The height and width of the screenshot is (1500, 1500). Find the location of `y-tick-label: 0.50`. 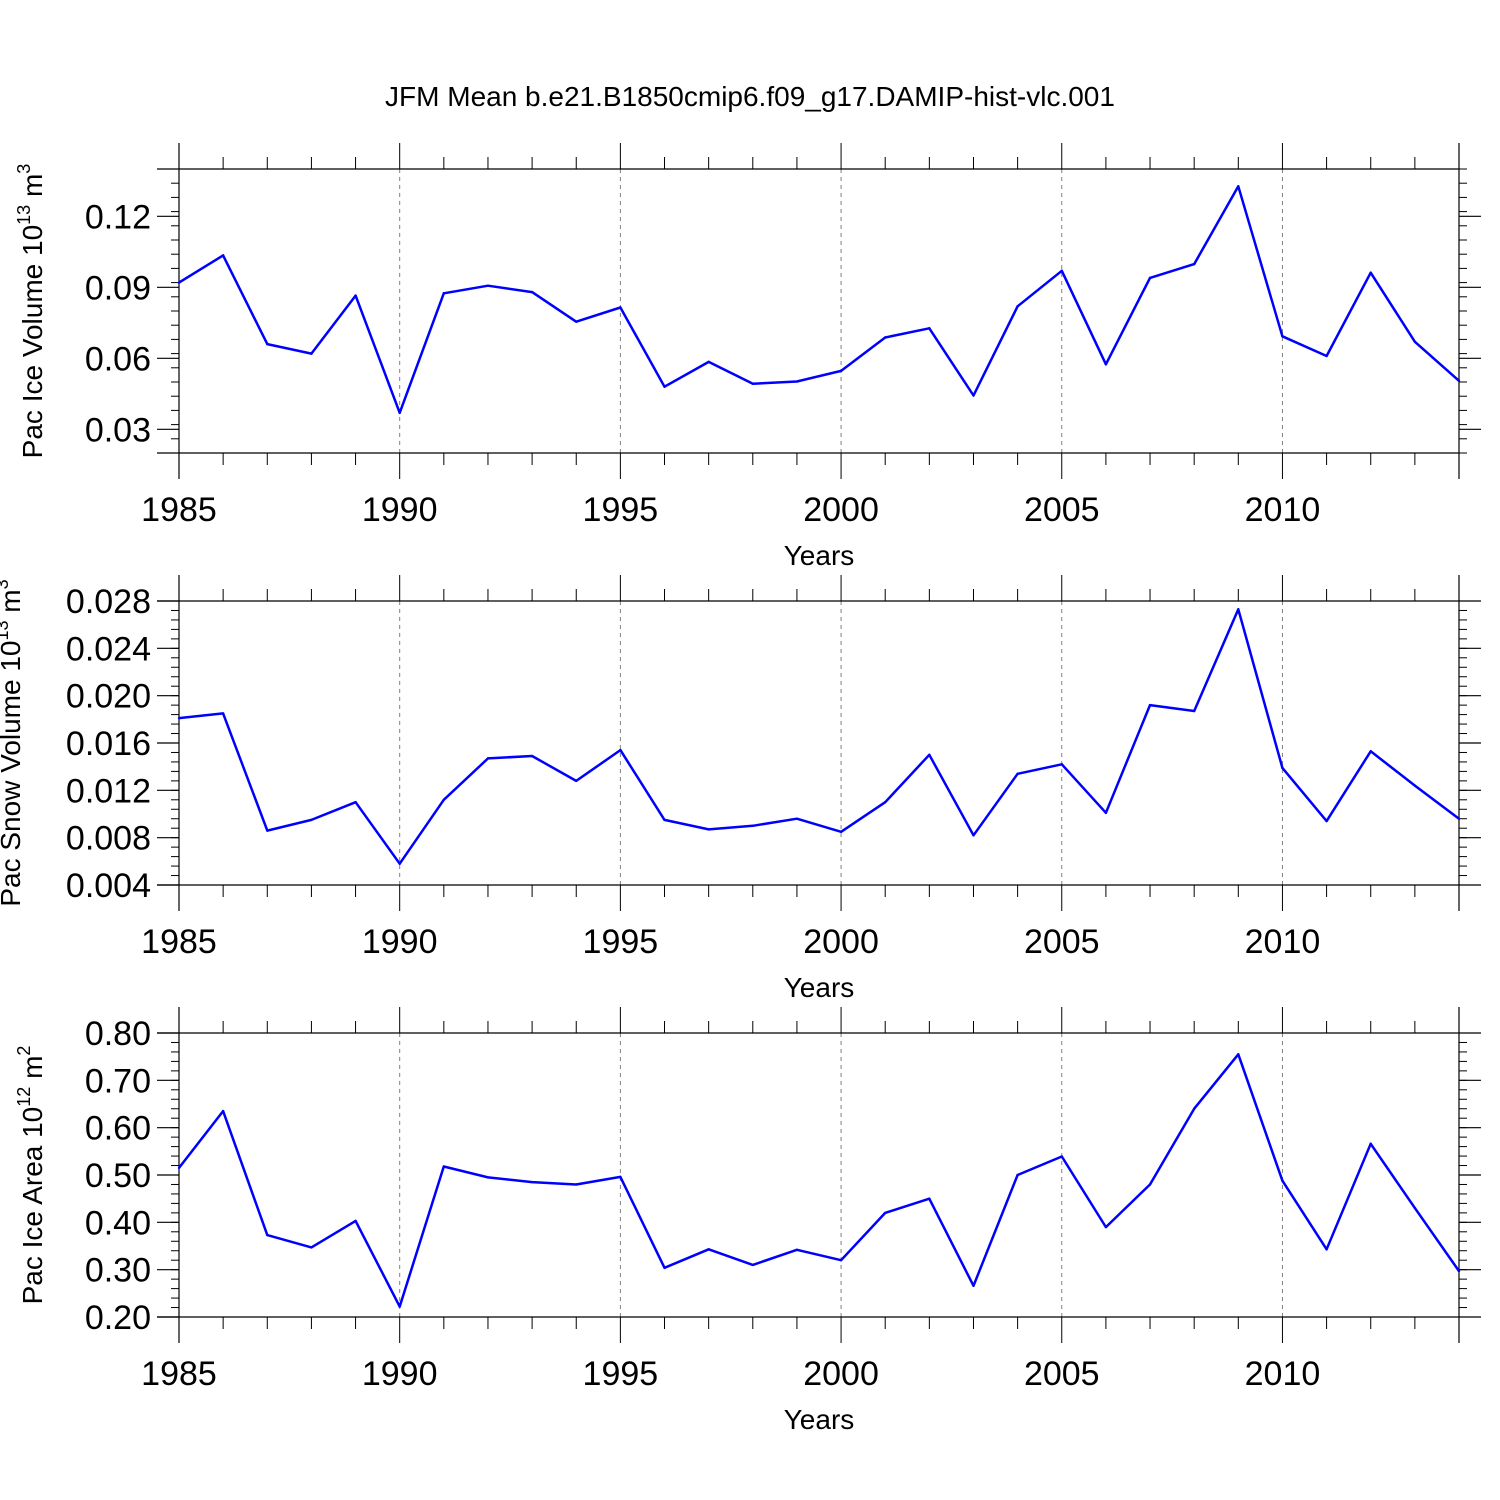

y-tick-label: 0.50 is located at coordinates (118, 1176).